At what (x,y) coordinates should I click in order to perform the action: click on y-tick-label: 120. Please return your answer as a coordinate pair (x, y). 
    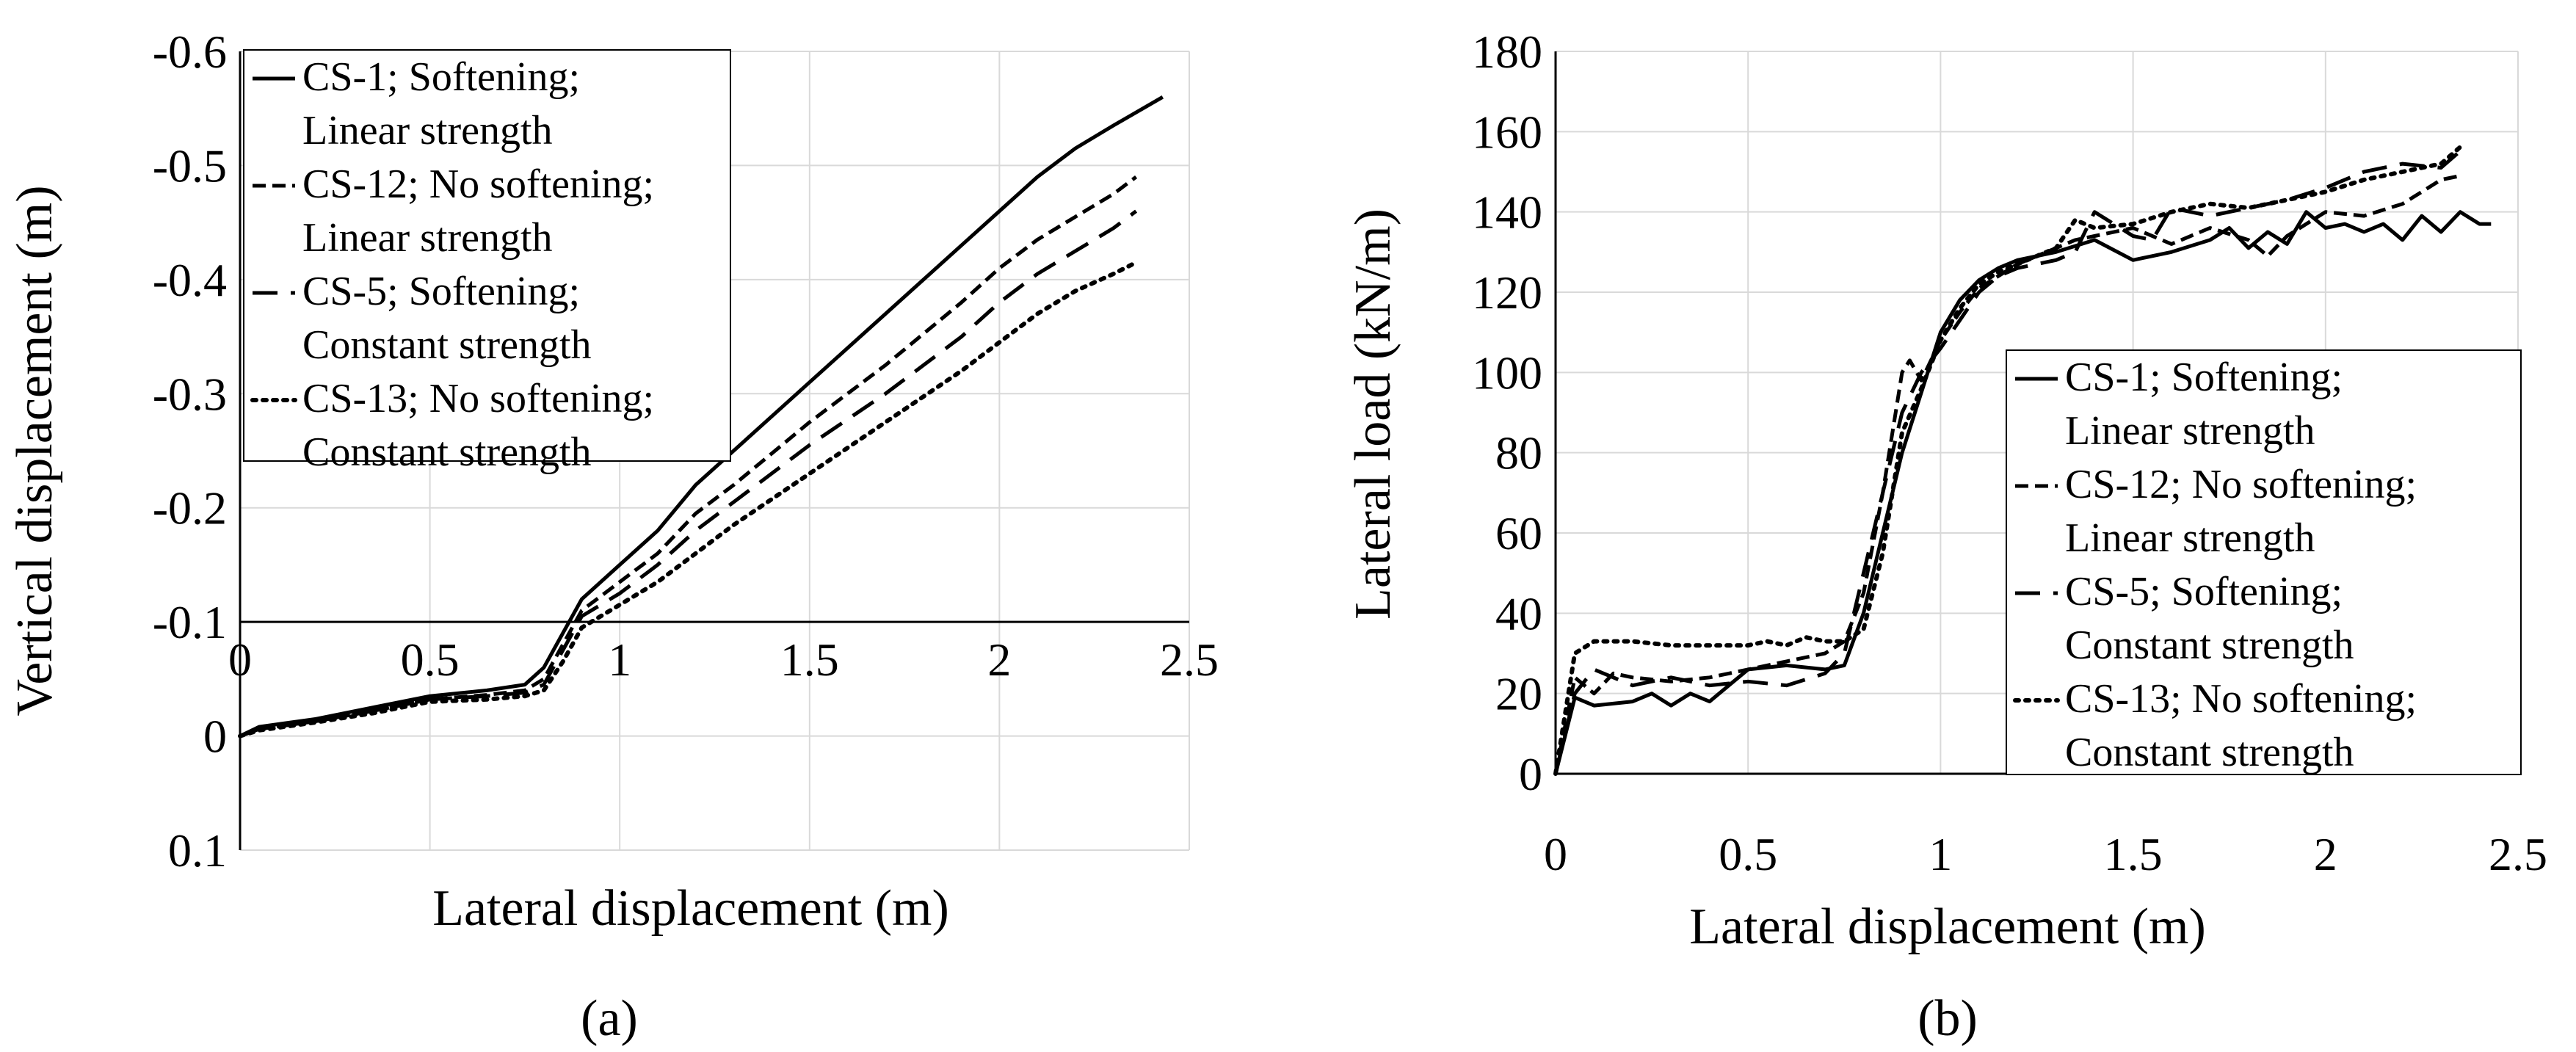
    Looking at the image, I should click on (1507, 292).